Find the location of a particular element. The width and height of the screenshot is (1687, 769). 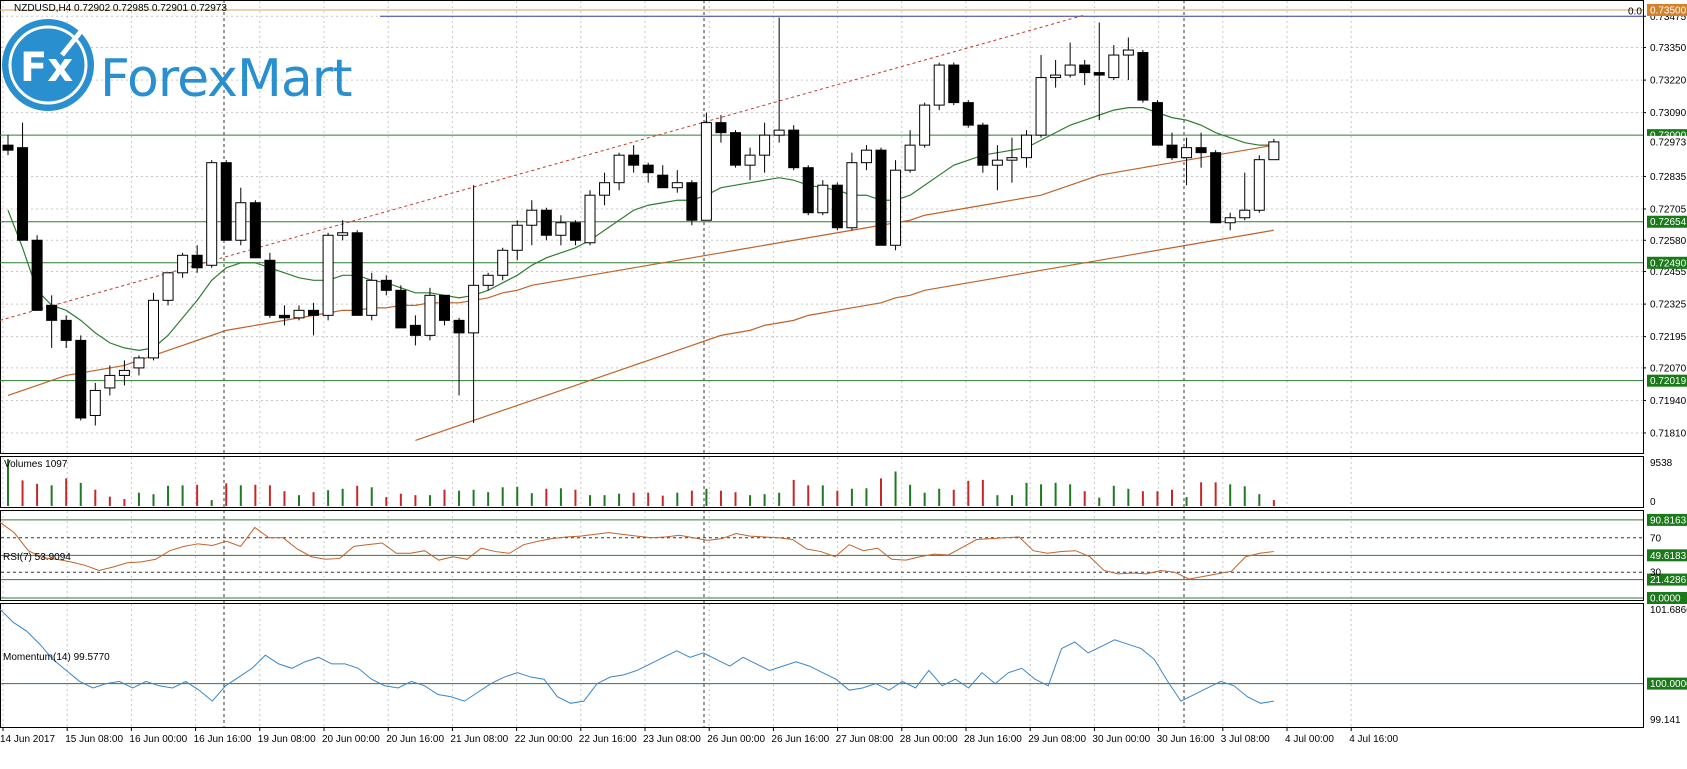

momentum-line is located at coordinates (637, 656).